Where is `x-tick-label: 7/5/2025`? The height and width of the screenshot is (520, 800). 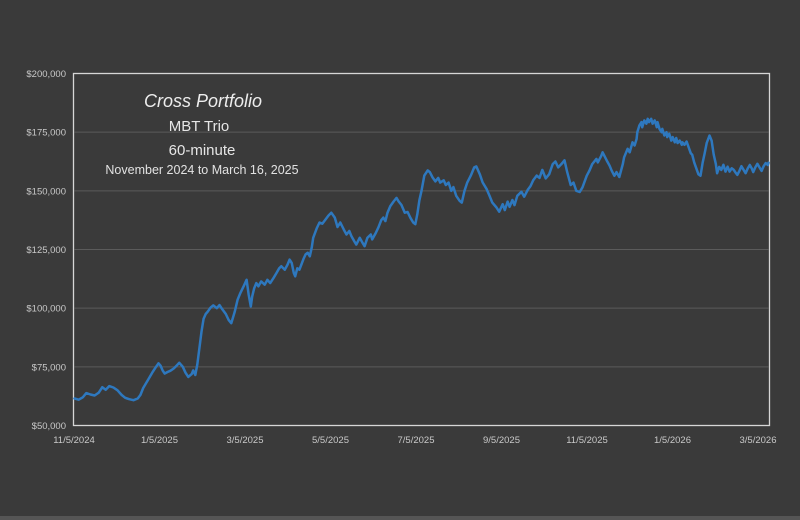 x-tick-label: 7/5/2025 is located at coordinates (416, 440).